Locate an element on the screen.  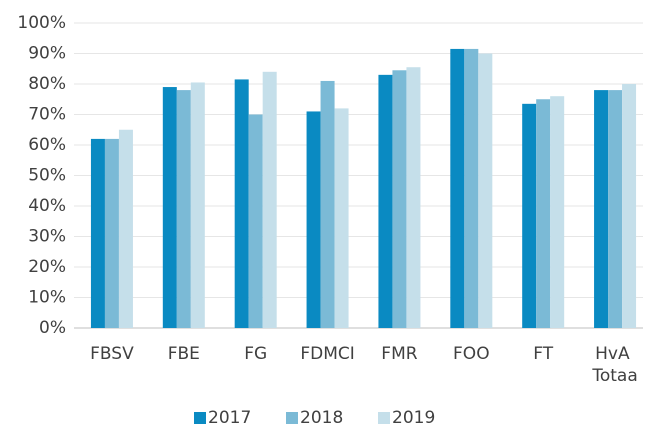
x-tick-label: HvA Totaa is located at coordinates (614, 365).